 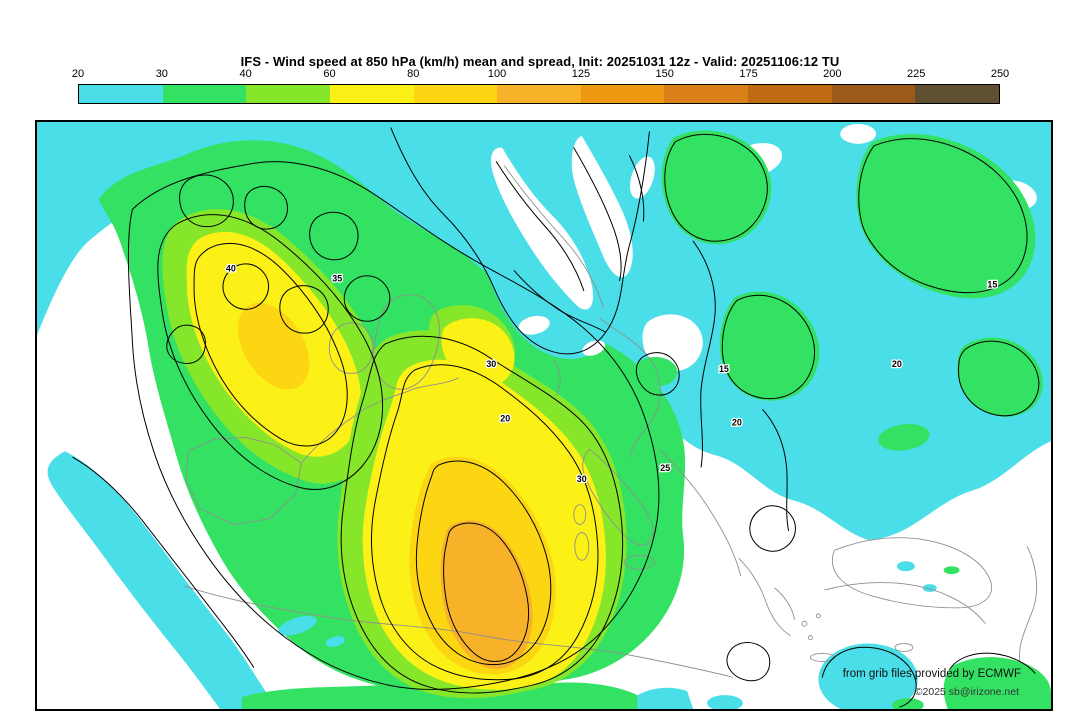 What do you see at coordinates (540, 75) in the screenshot?
I see `colorbar-ticks: 20 30 40 60 80 100 125 150 175 200 225 250` at bounding box center [540, 75].